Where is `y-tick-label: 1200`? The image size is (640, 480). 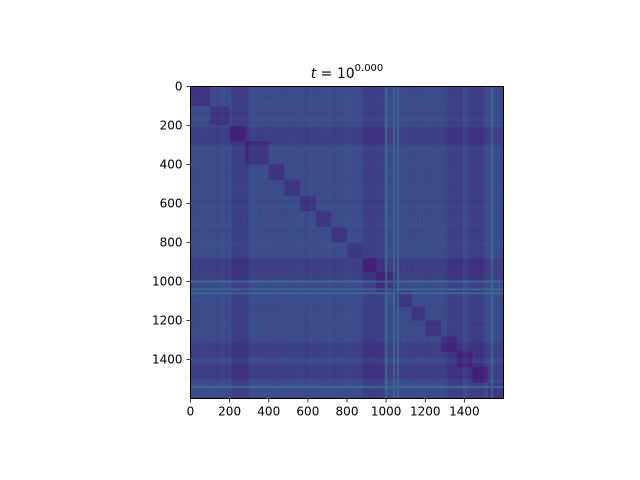
y-tick-label: 1200 is located at coordinates (167, 321).